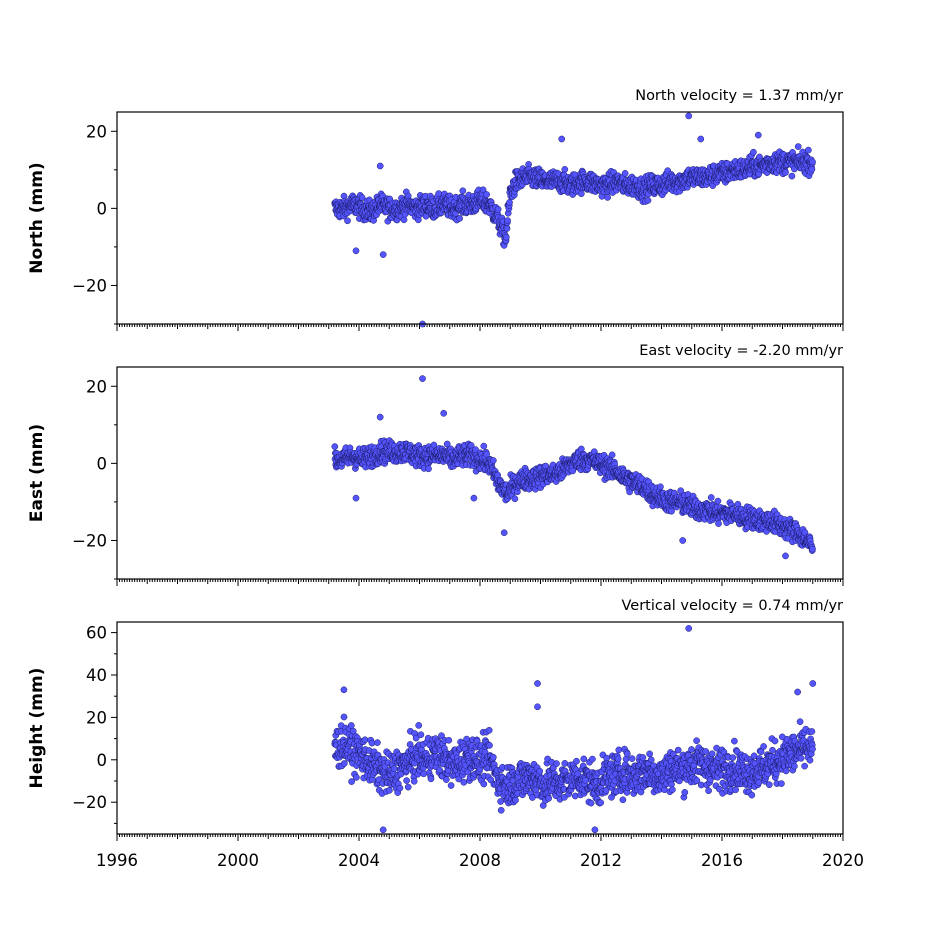  I want to click on east-velocity-title: East velocity = -2.20 mm/yr, so click(741, 351).